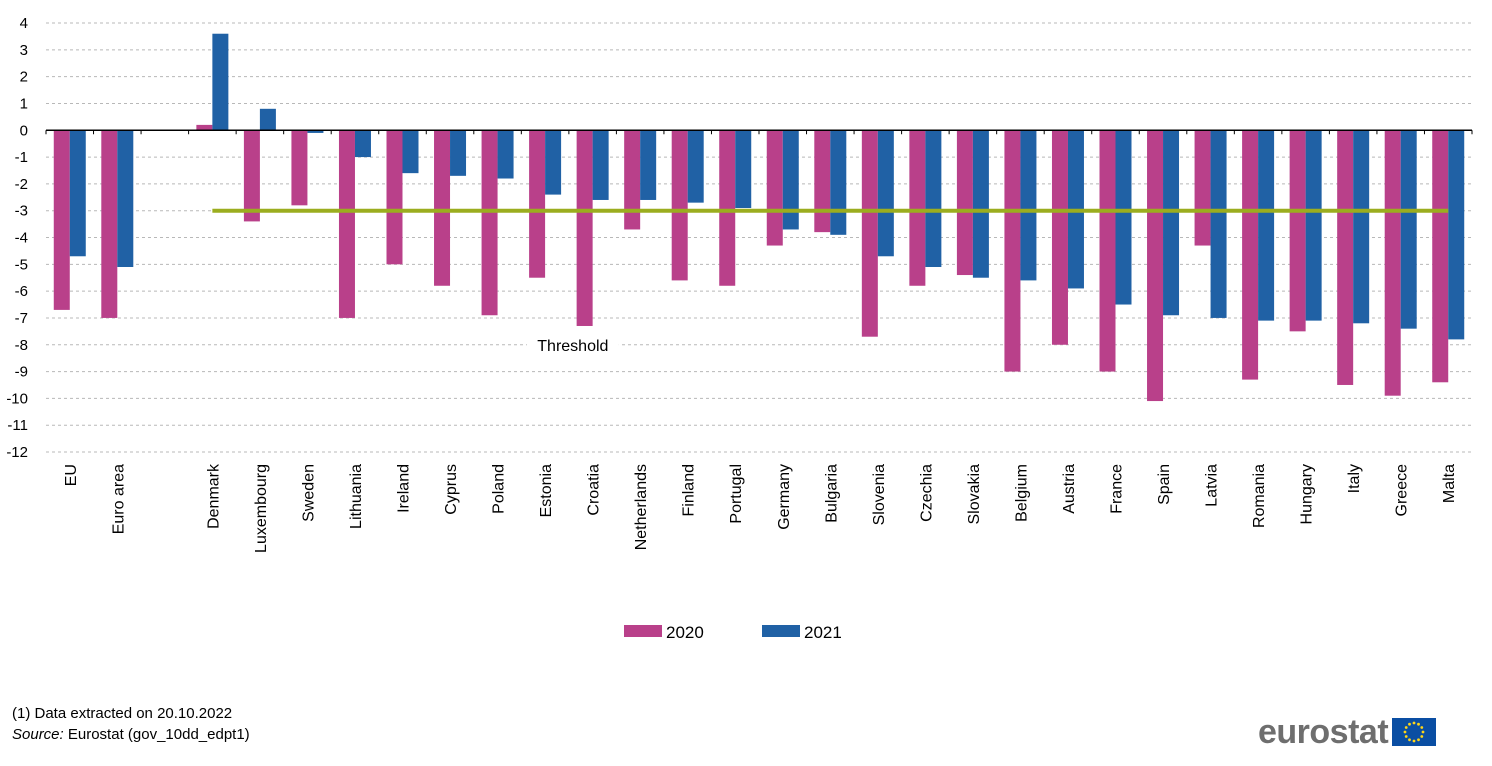  Describe the element at coordinates (733, 632) in the screenshot. I see `legend: 2020 2021` at that location.